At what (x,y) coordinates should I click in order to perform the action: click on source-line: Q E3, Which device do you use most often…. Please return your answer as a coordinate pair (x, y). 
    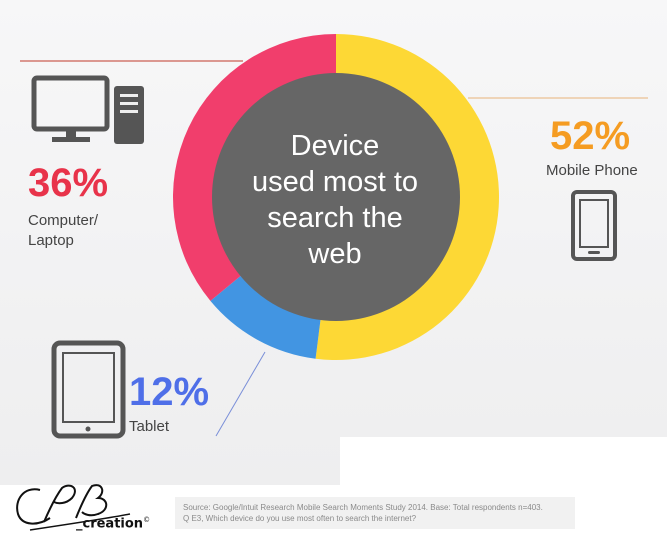
    Looking at the image, I should click on (300, 518).